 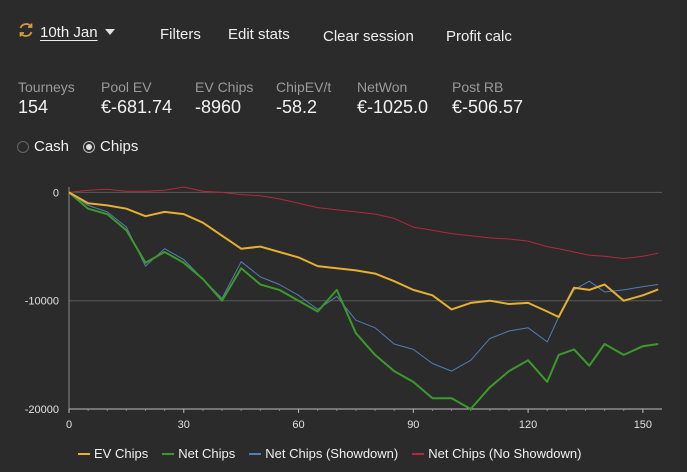 What do you see at coordinates (304, 87) in the screenshot?
I see `stat-label: ChipEV/t` at bounding box center [304, 87].